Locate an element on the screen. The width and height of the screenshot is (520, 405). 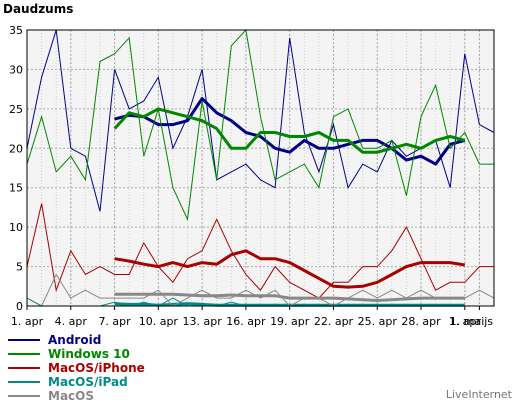
y-tick-label: 10 is located at coordinates (16, 227).